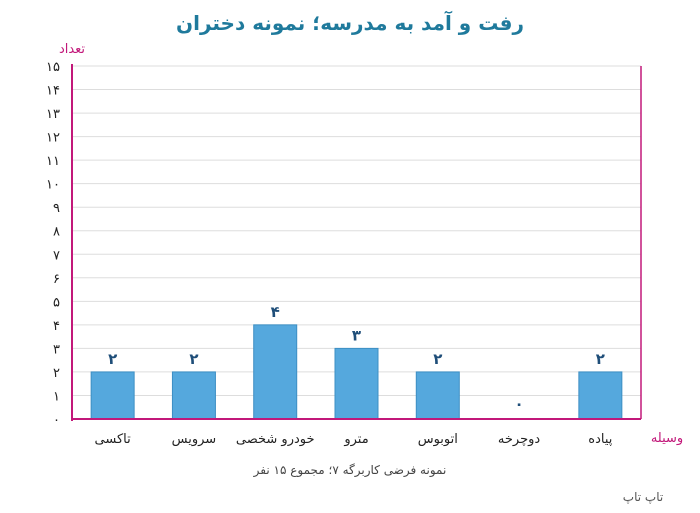 This screenshot has width=700, height=513. I want to click on data-label: ۳, so click(356, 335).